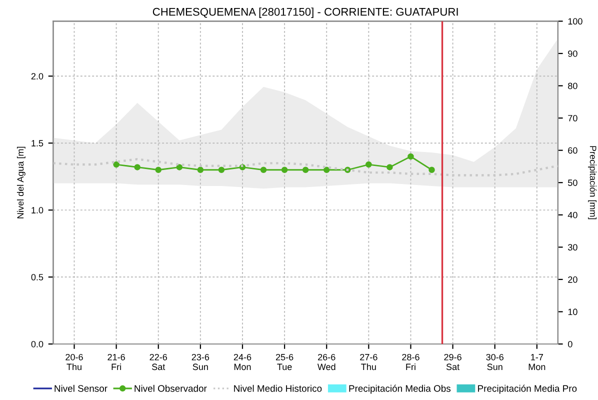 The height and width of the screenshot is (400, 598). I want to click on y2-axis-title: Precipitación [mm], so click(592, 183).